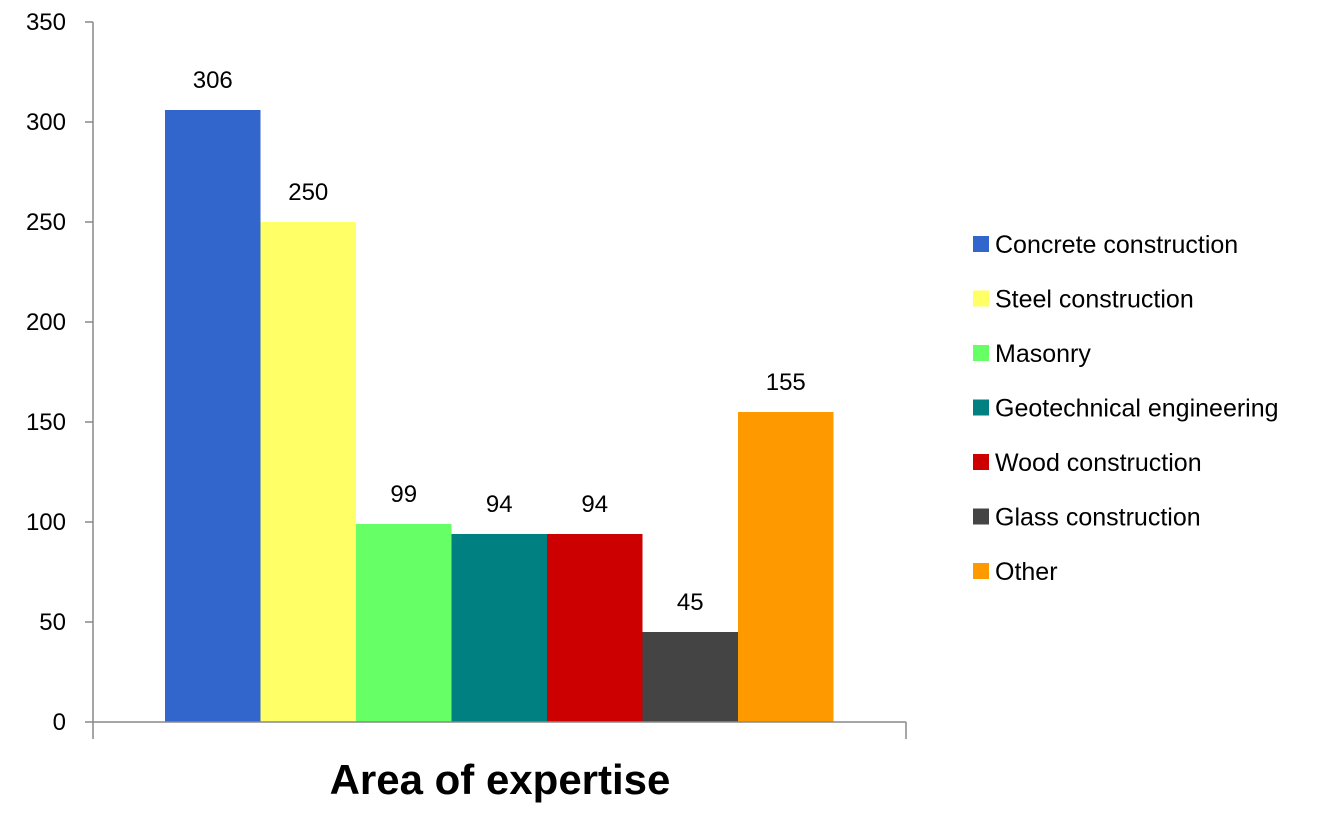  Describe the element at coordinates (46, 522) in the screenshot. I see `y-tick-label: 100` at that location.